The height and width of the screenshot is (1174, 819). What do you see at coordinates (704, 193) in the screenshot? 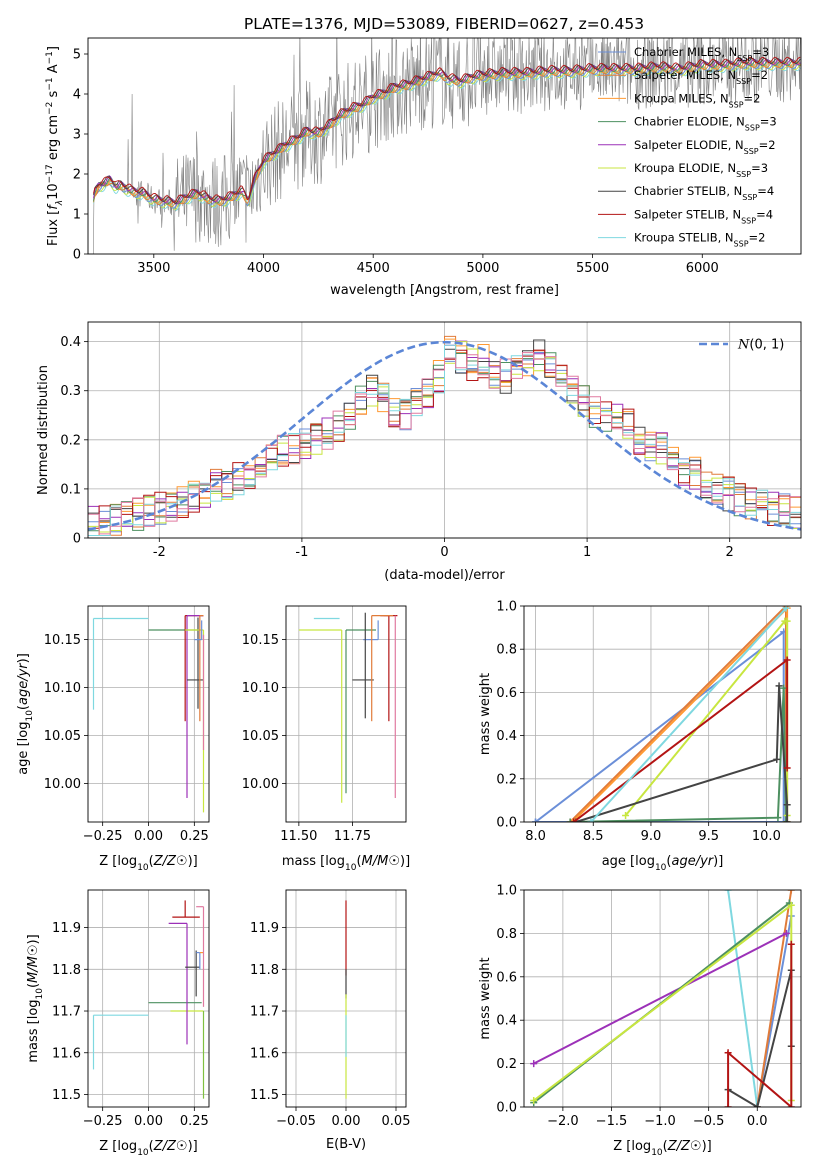
I see `legend-entry: Chabrier STELIB, NSSP=4` at bounding box center [704, 193].